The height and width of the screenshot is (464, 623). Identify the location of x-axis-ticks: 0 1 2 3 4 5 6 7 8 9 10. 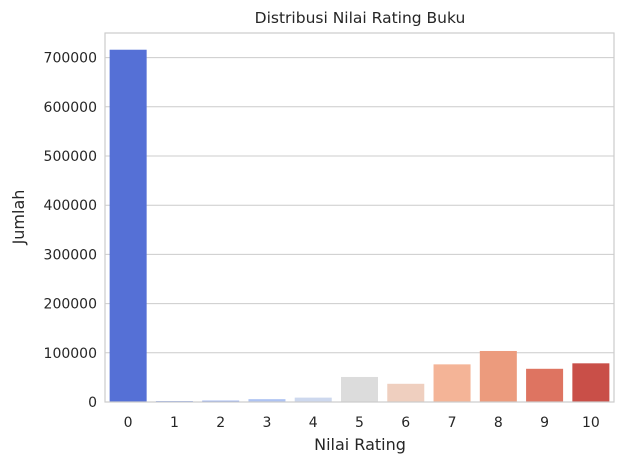
(362, 423).